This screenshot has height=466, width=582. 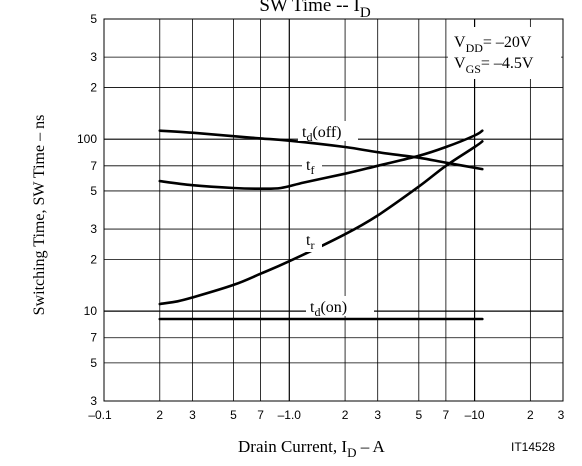 What do you see at coordinates (493, 44) in the screenshot?
I see `condition-vdd: VDD= –20V` at bounding box center [493, 44].